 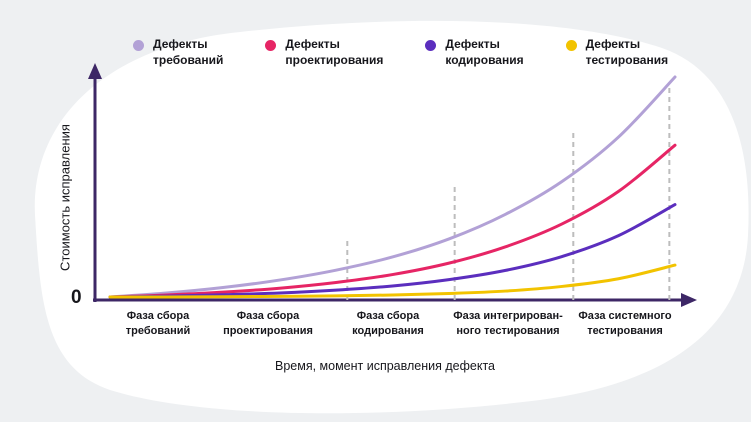 What do you see at coordinates (625, 323) in the screenshot?
I see `phase-label-system-testing: Фаза системного тестирования` at bounding box center [625, 323].